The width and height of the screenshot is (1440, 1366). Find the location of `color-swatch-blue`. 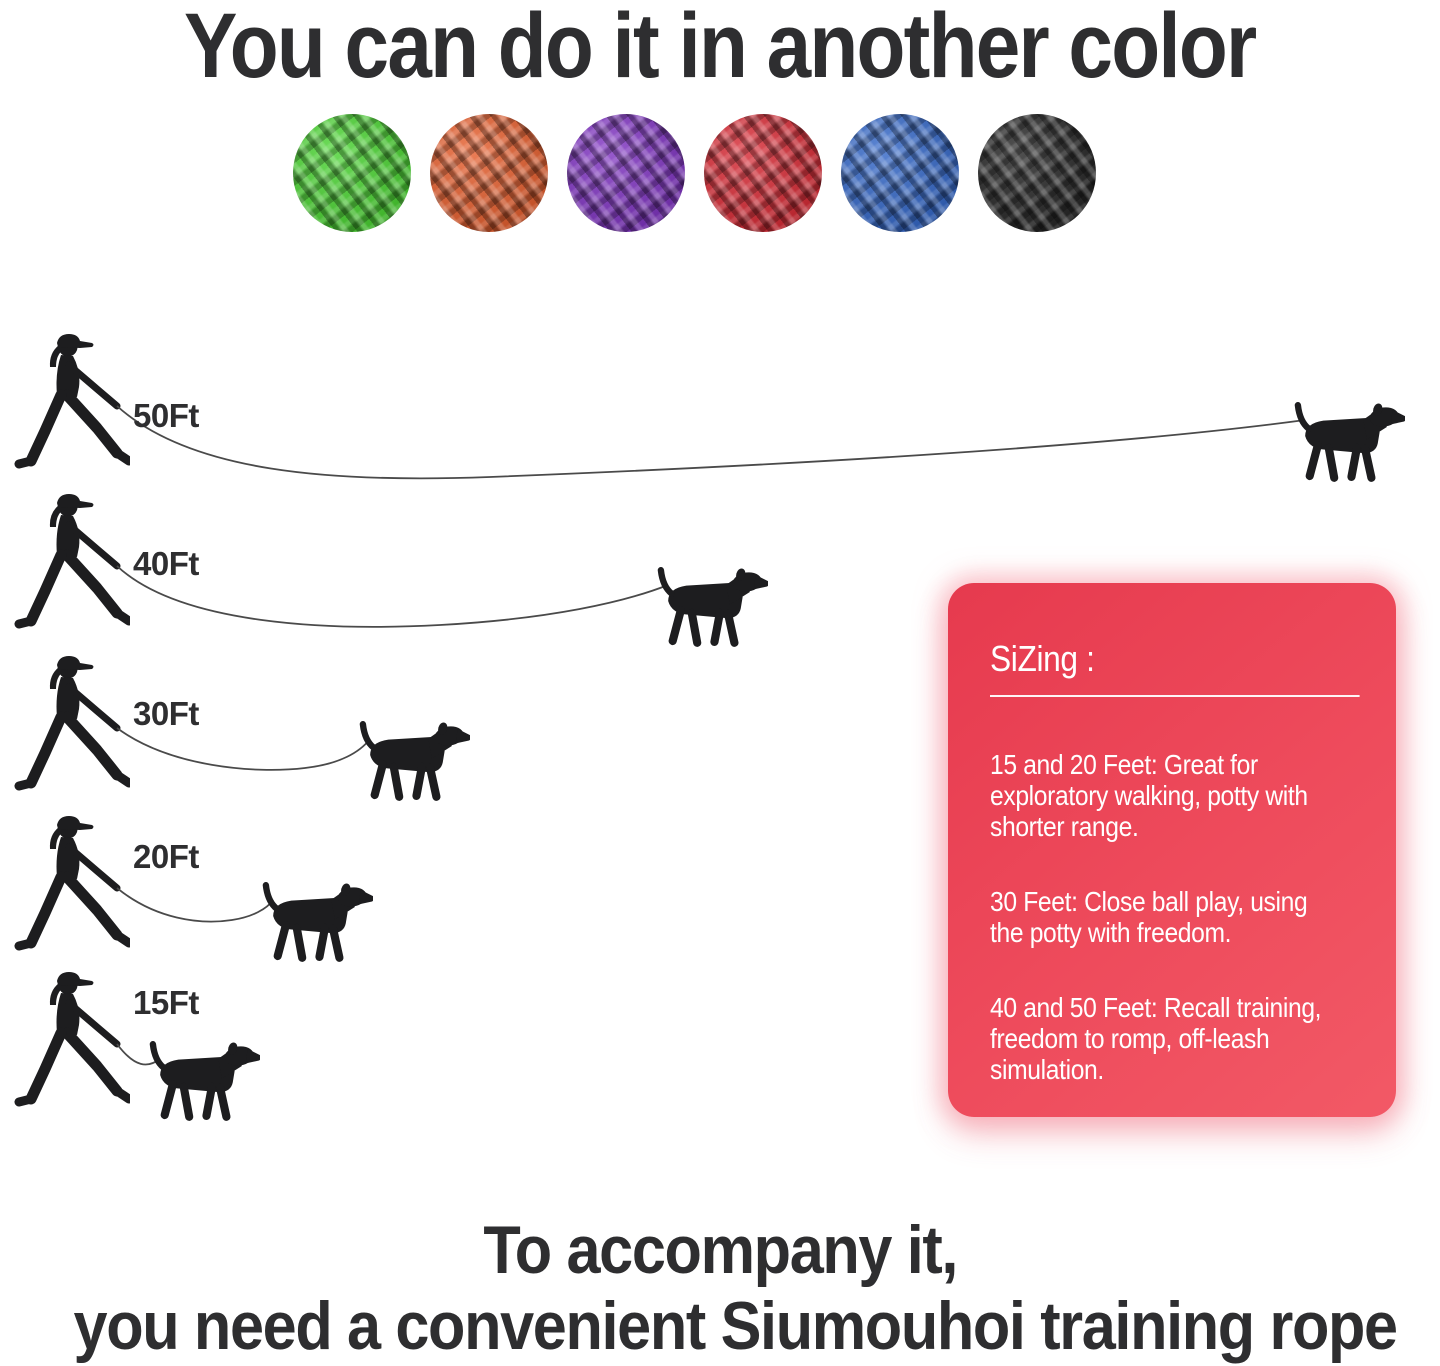

color-swatch-blue is located at coordinates (900, 173).